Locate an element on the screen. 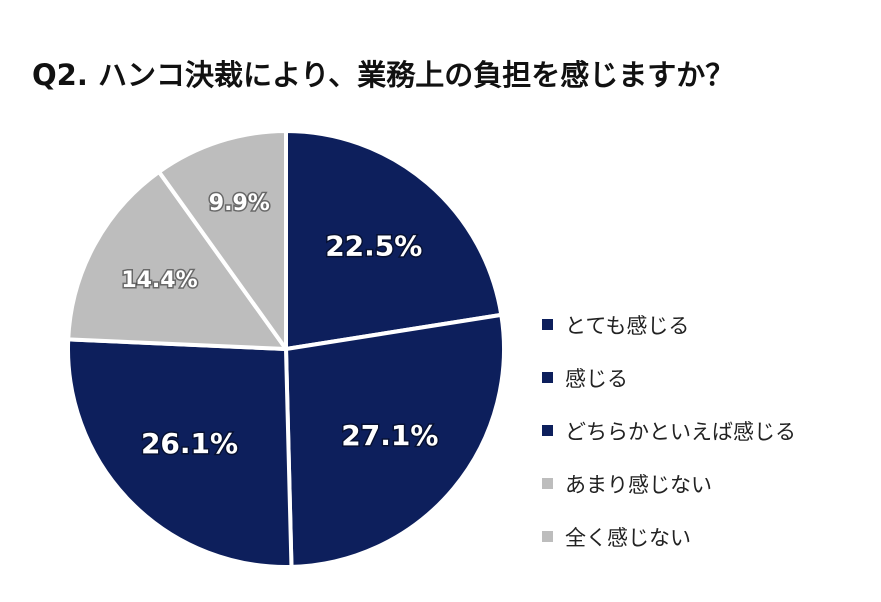 This screenshot has width=881, height=602. legend-item-4: あまり感じない is located at coordinates (669, 483).